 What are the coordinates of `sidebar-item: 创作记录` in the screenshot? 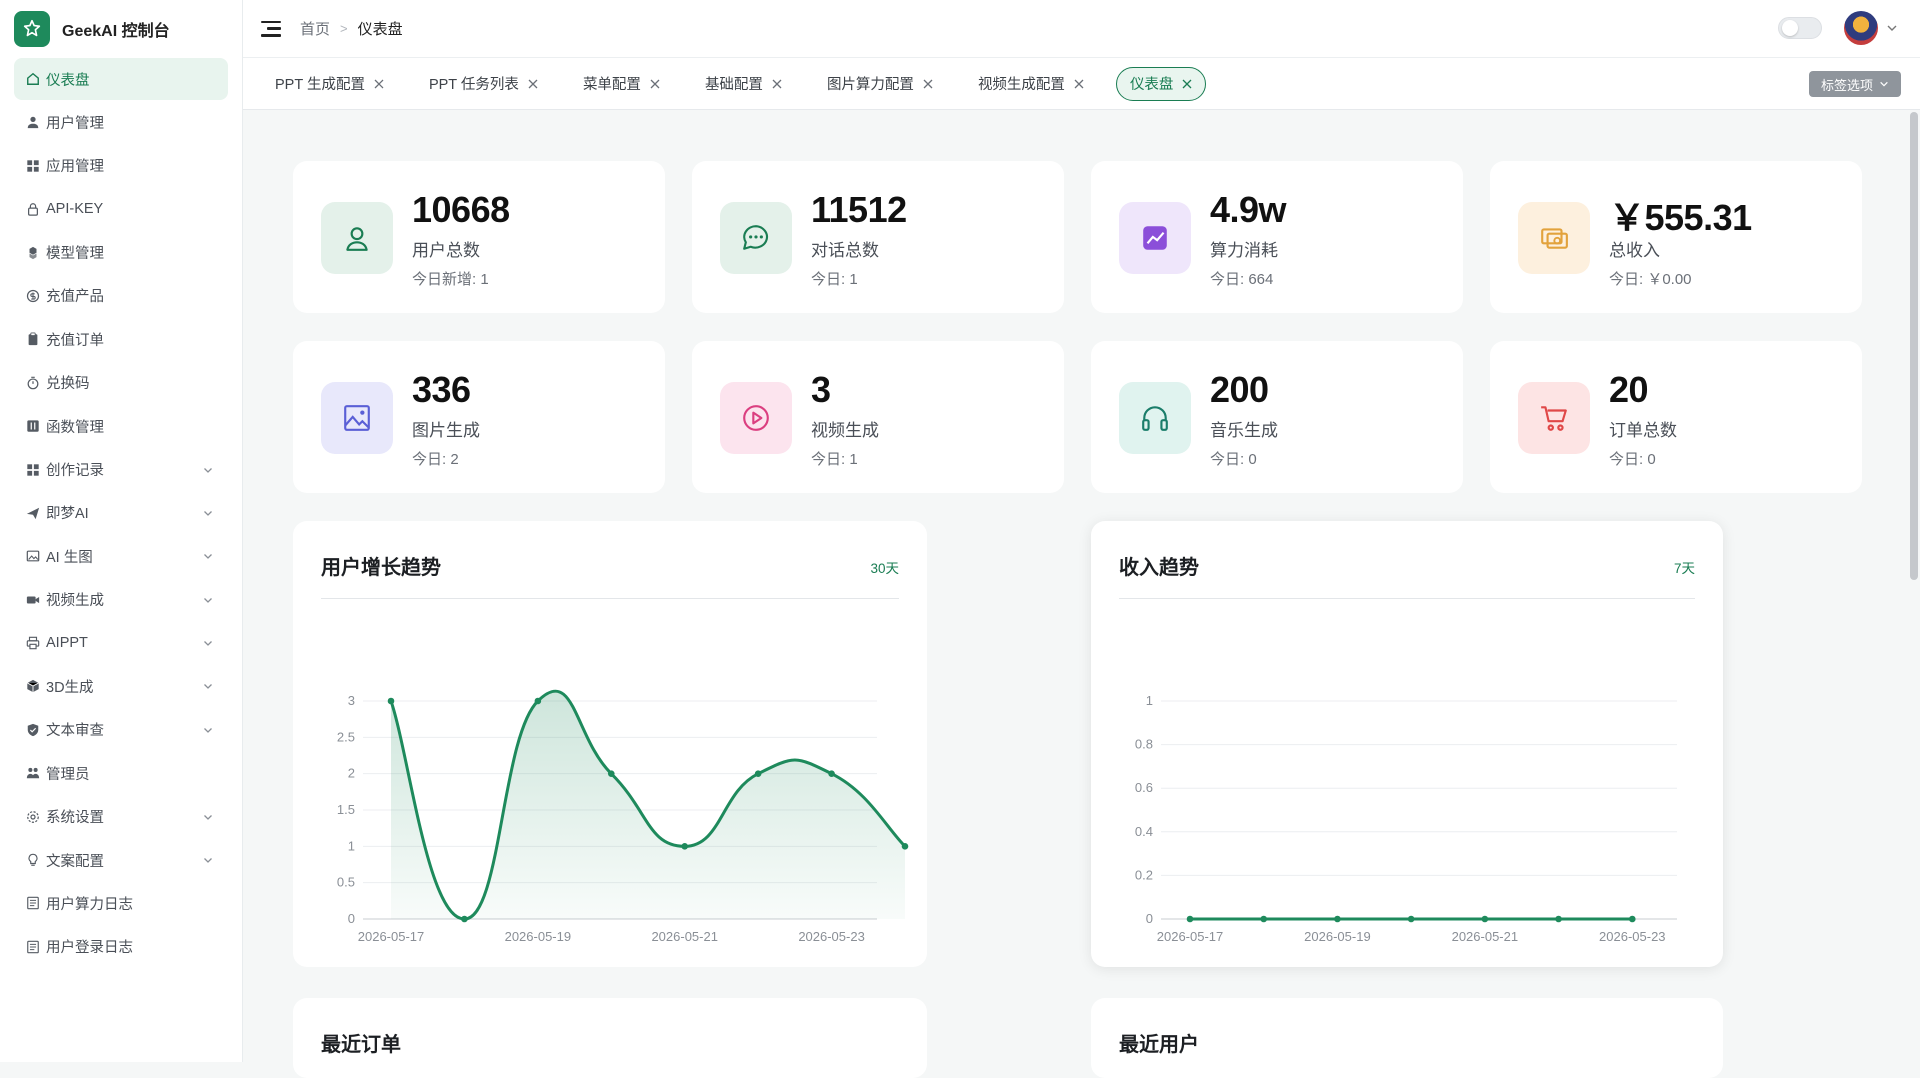 It's located at (121, 470).